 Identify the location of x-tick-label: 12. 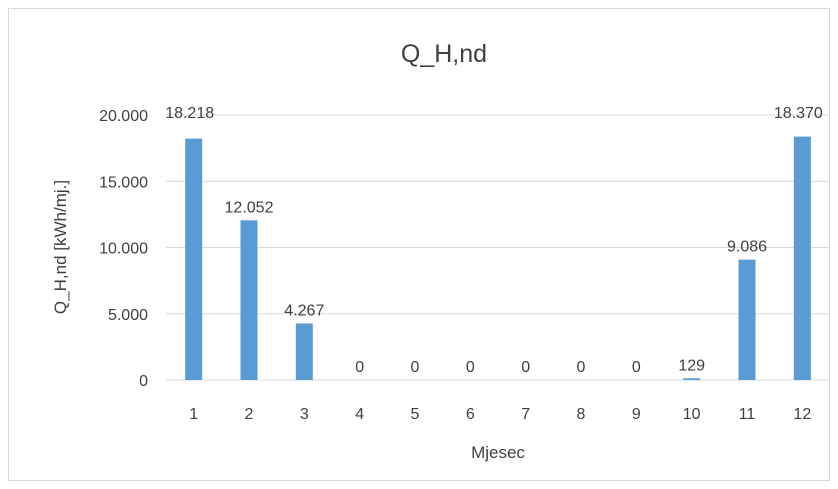
(802, 414).